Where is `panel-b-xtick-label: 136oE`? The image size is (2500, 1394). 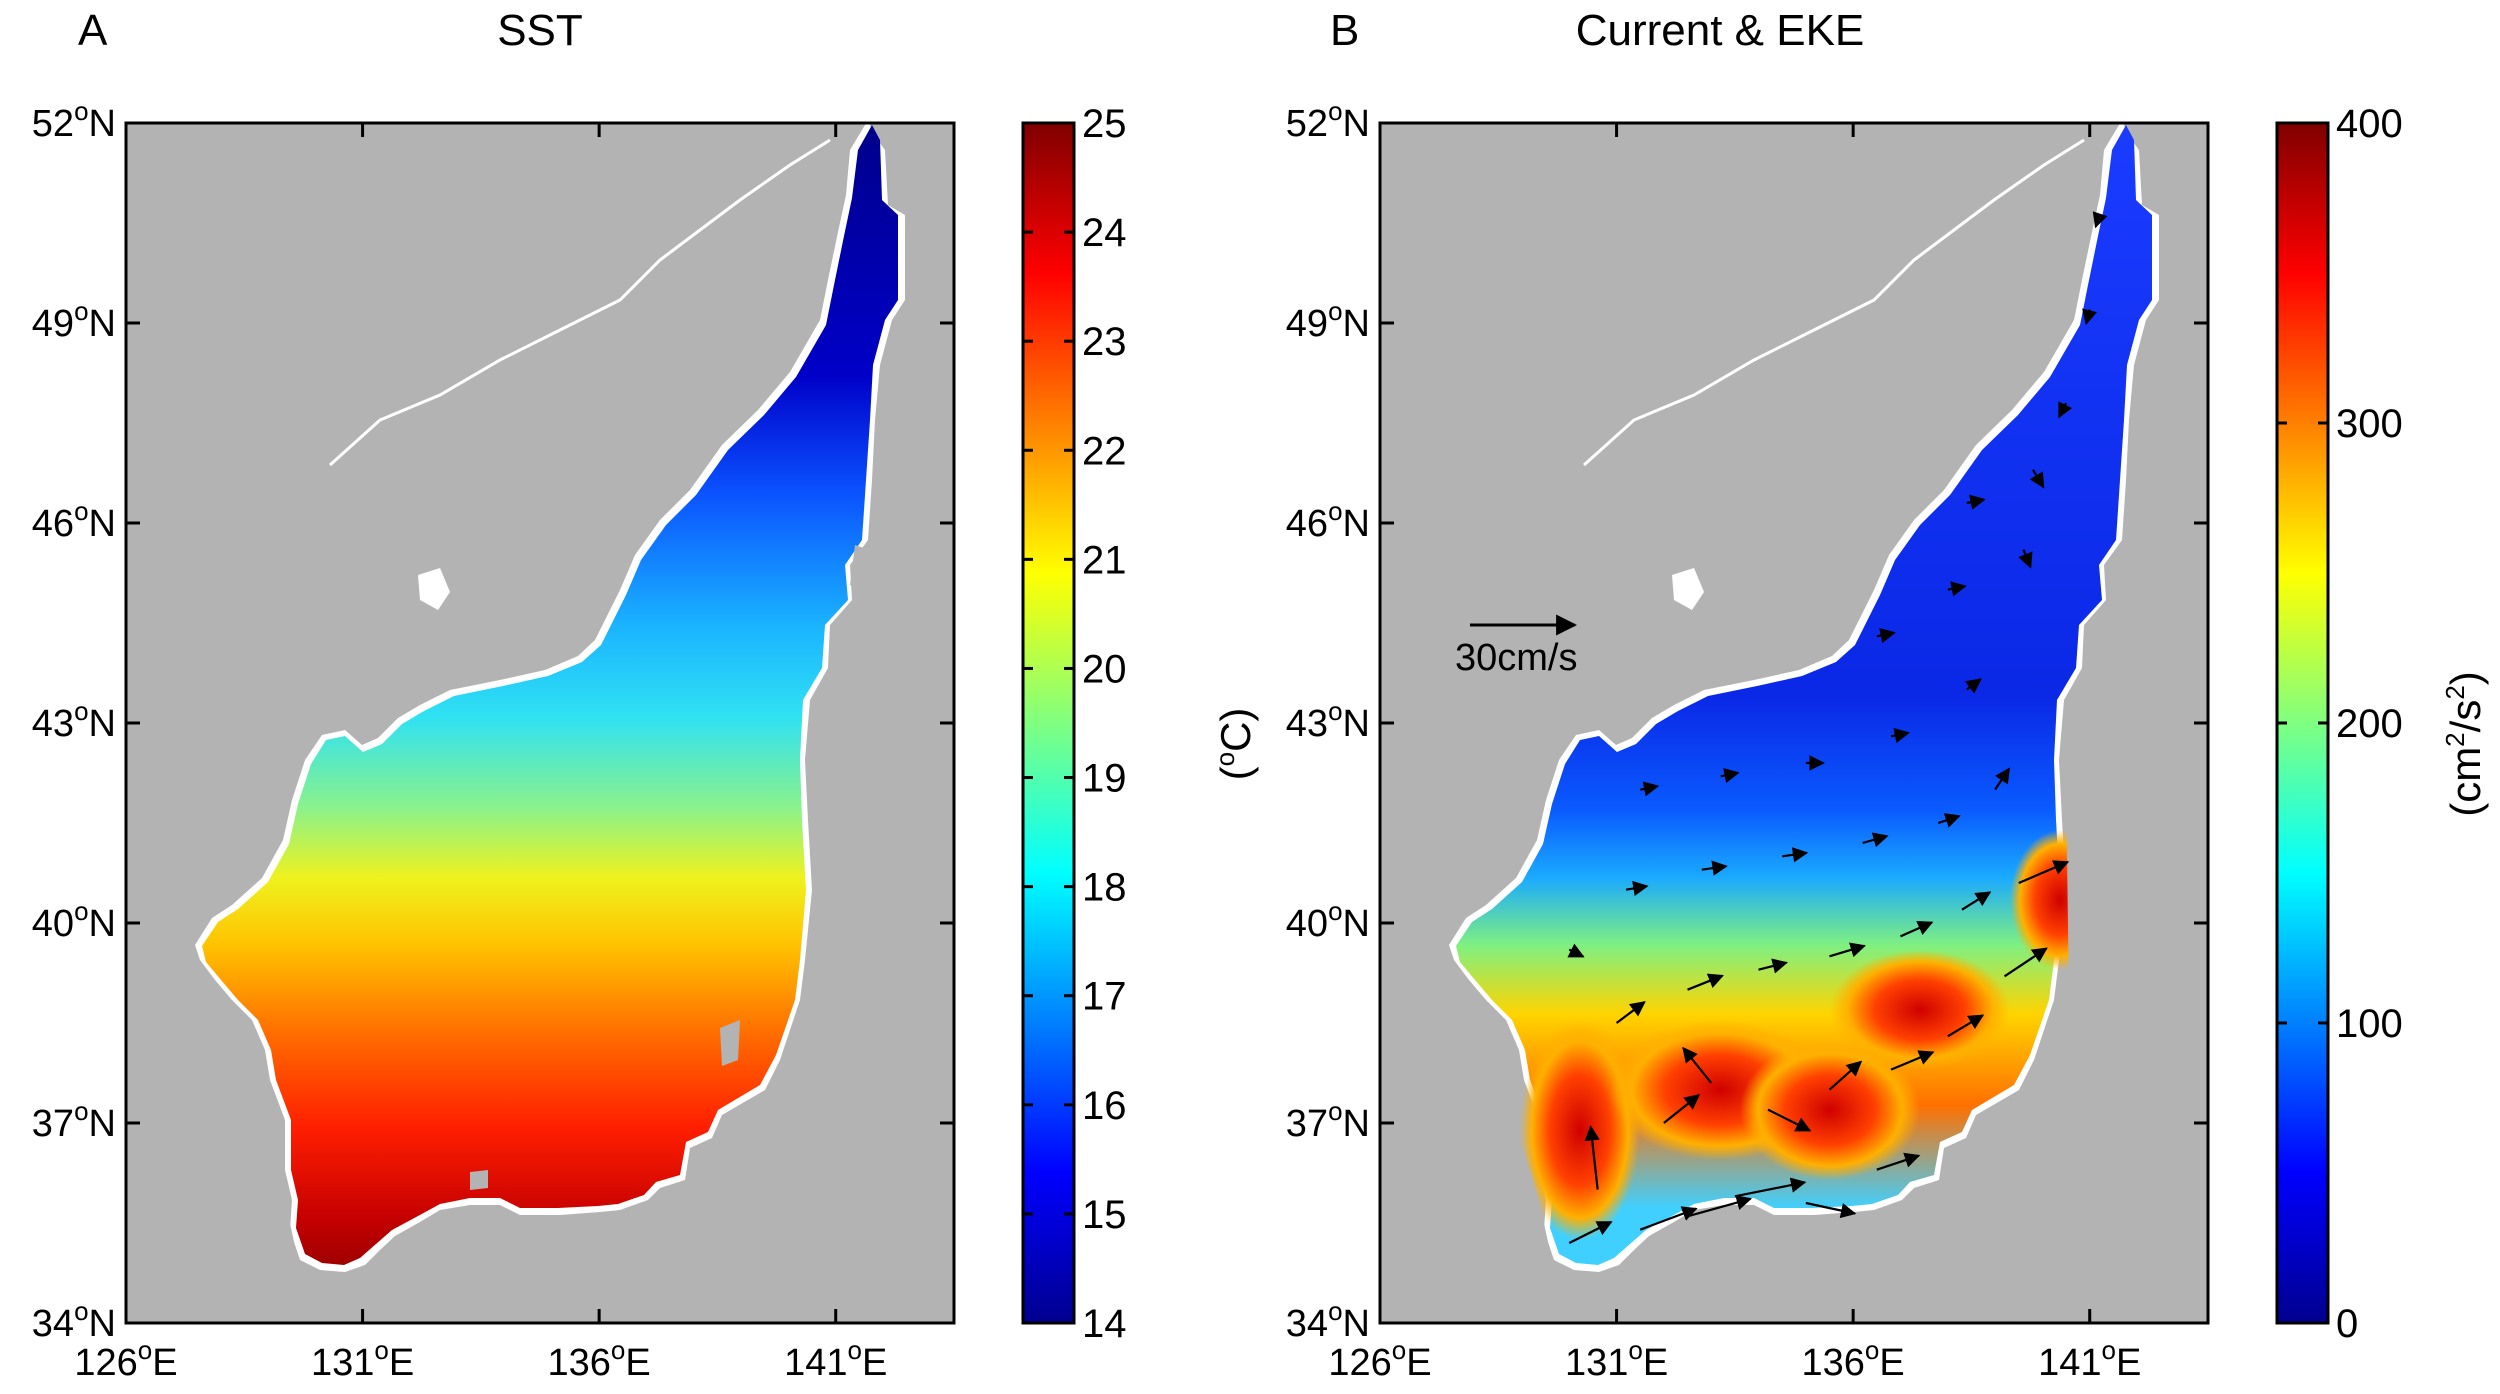 panel-b-xtick-label: 136oE is located at coordinates (1853, 1359).